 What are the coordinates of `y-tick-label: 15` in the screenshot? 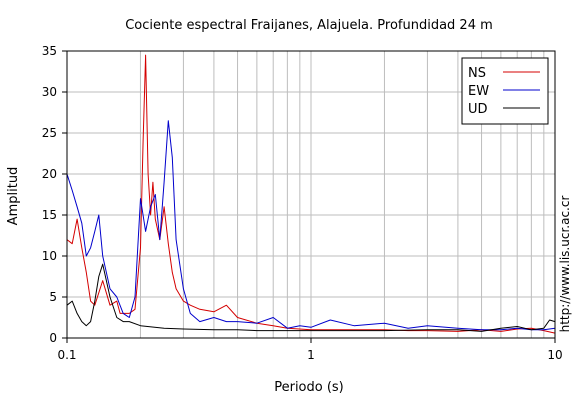 It's located at (49, 215).